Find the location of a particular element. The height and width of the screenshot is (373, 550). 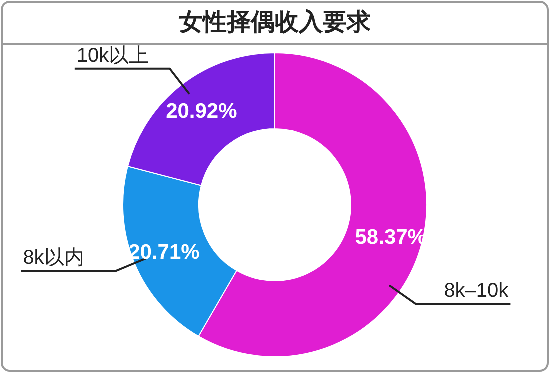

chart-title: 女性择偶收入要求 is located at coordinates (275, 22).